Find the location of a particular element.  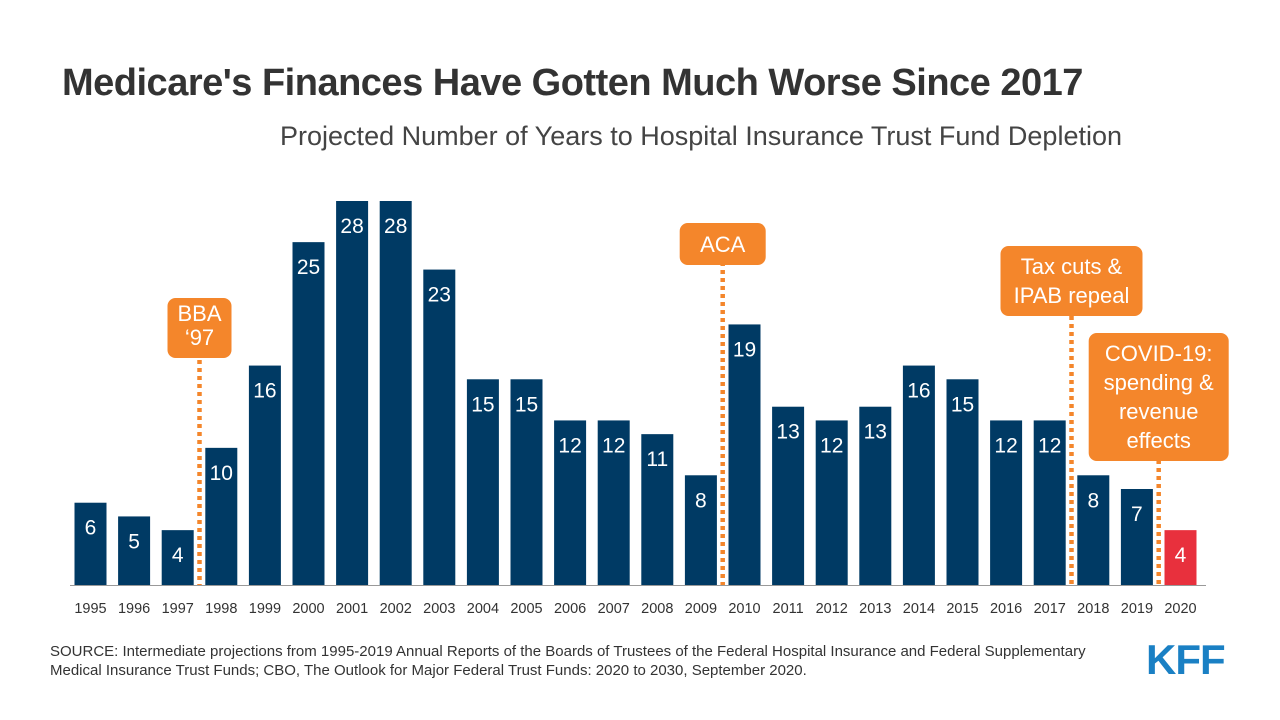

data-label-2012: 12 is located at coordinates (831, 445).